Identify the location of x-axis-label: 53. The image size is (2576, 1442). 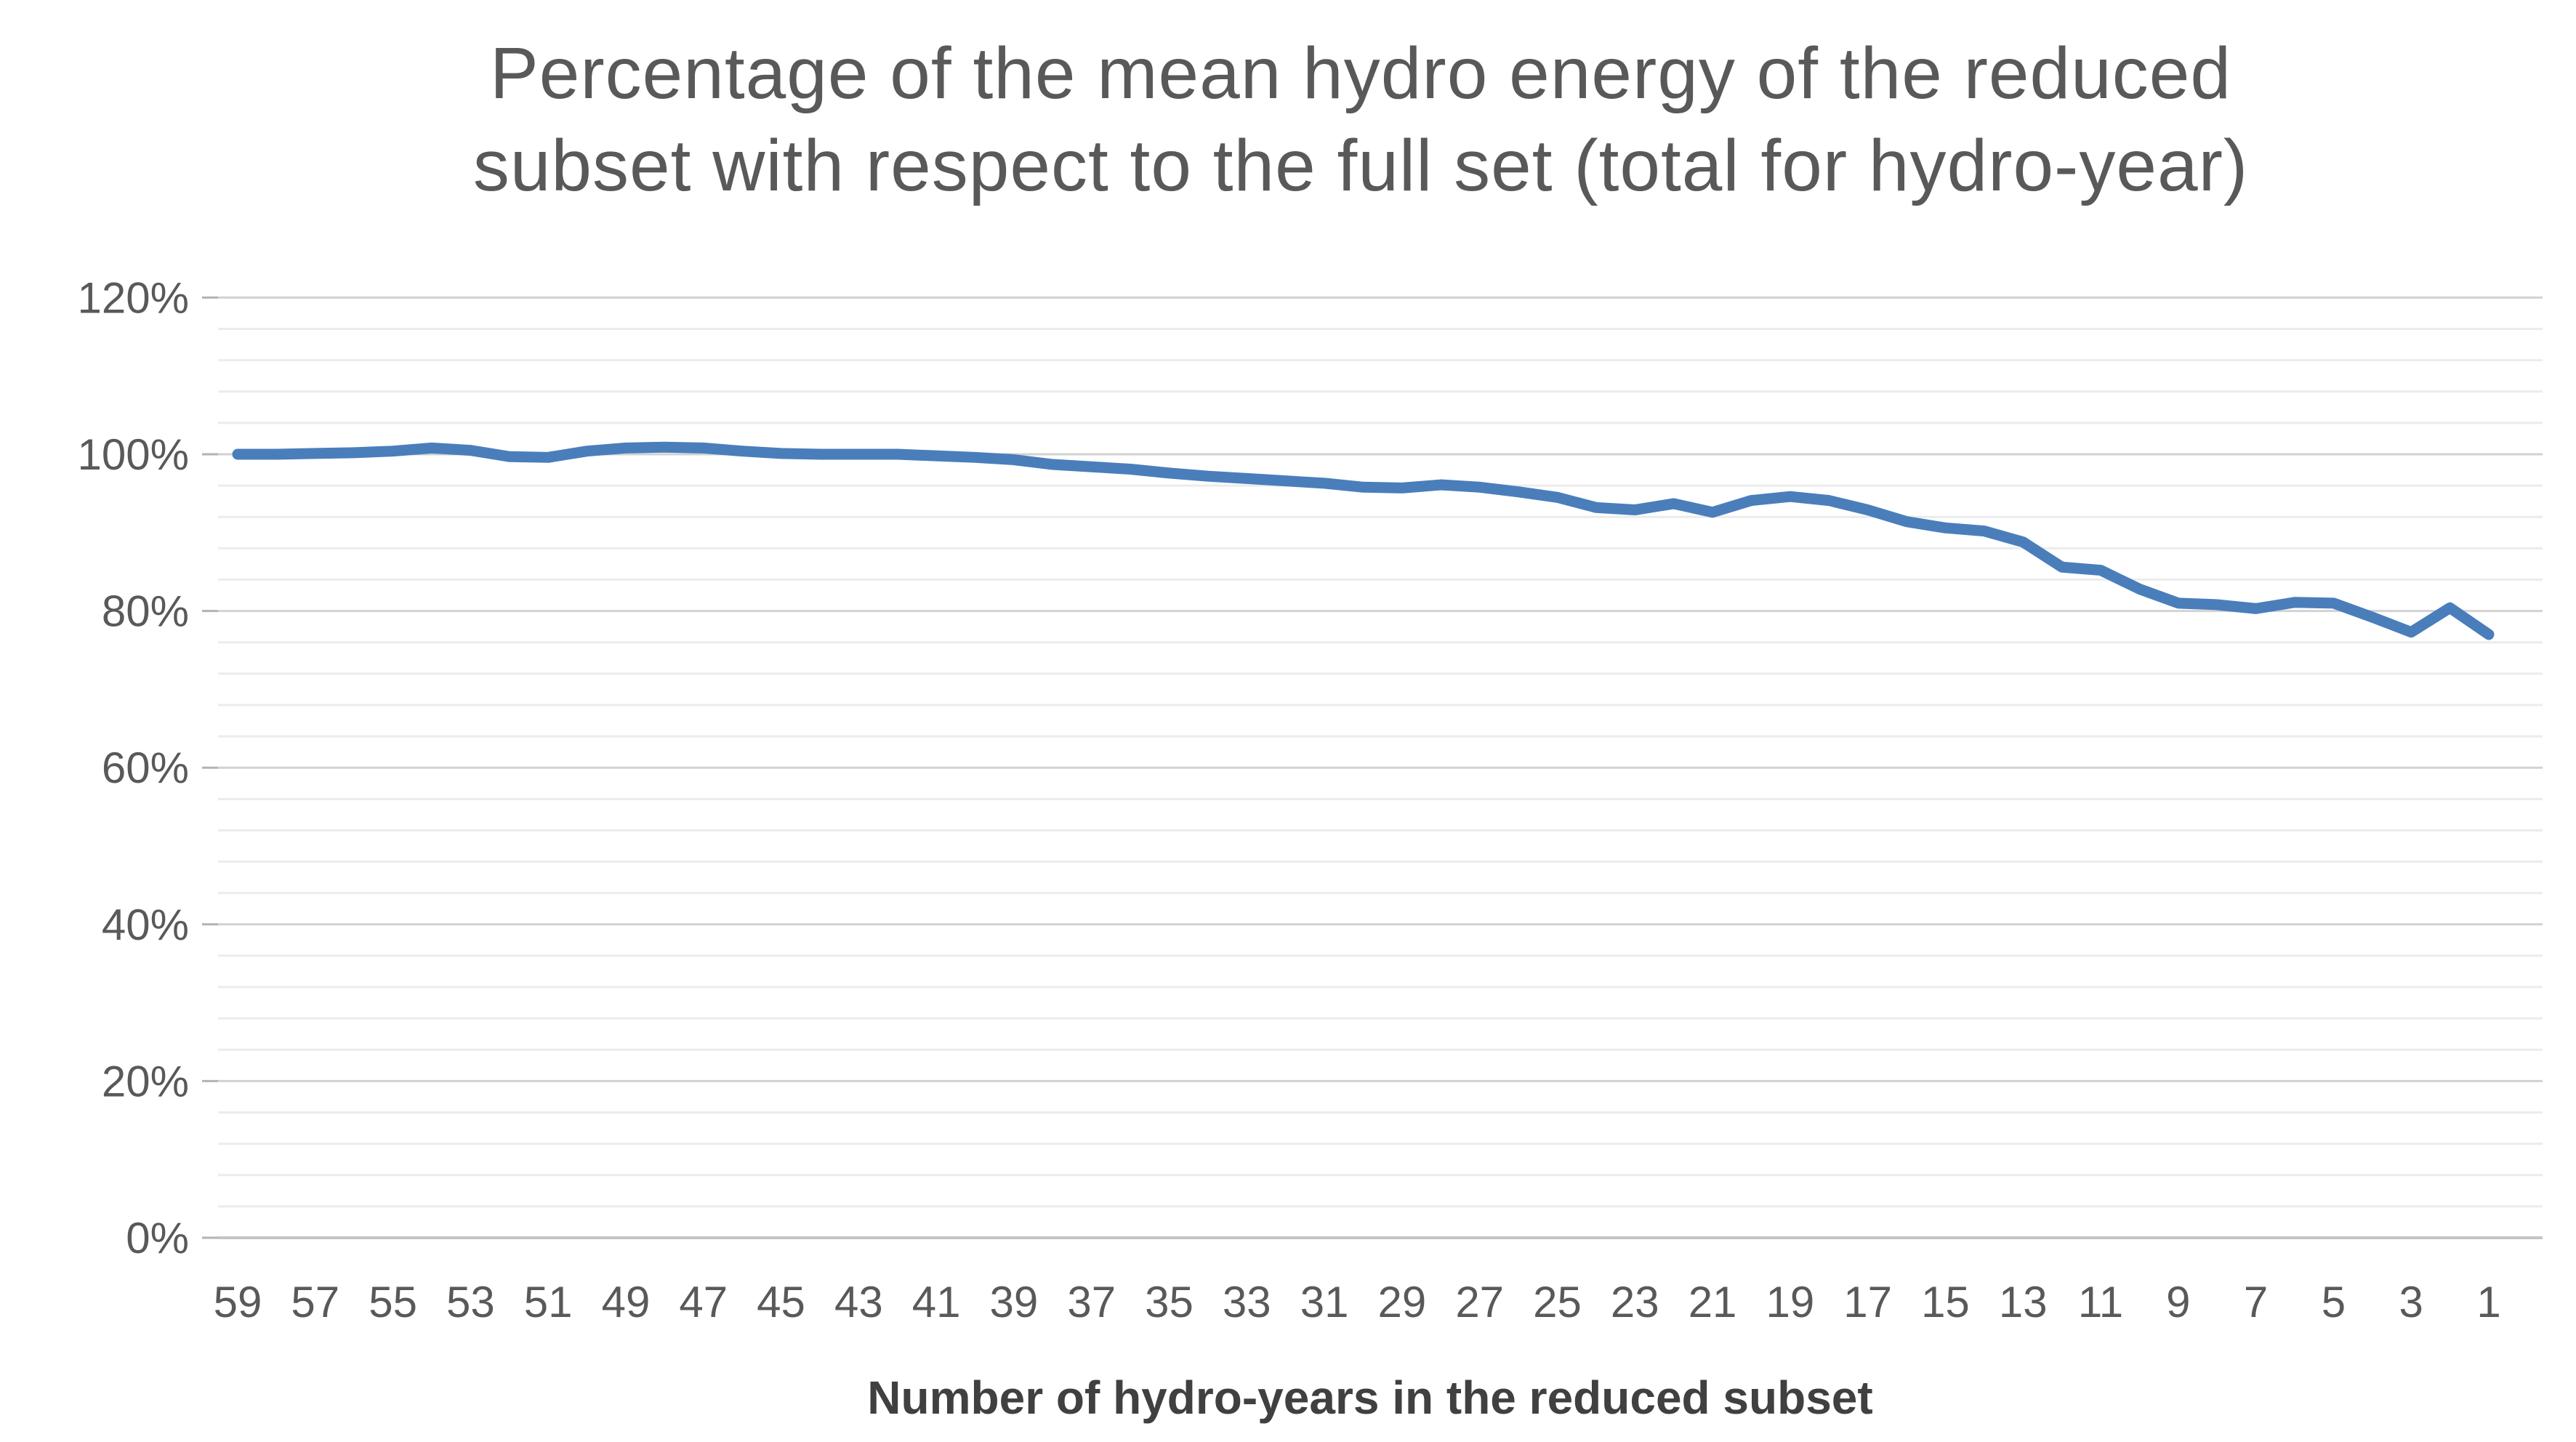
(470, 1302).